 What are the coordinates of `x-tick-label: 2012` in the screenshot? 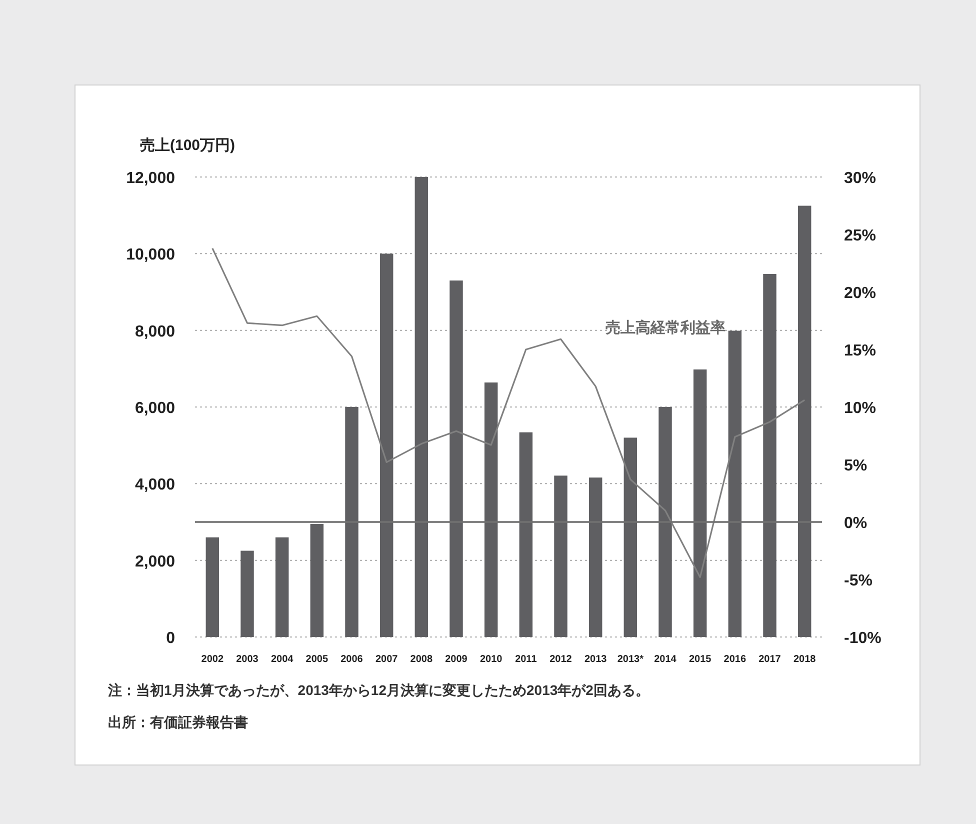 It's located at (561, 659).